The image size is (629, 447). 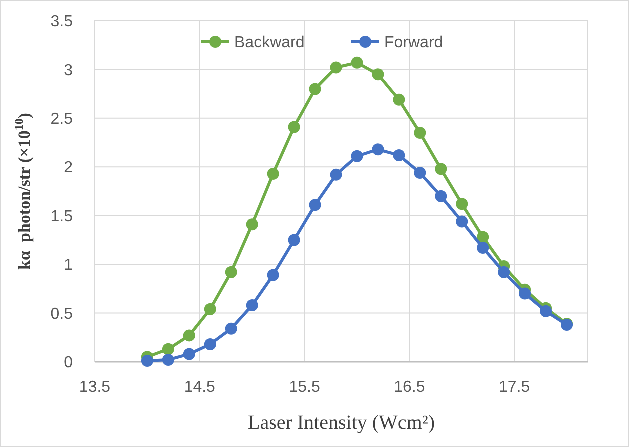 What do you see at coordinates (62, 22) in the screenshot?
I see `y-tick-label: 3.5` at bounding box center [62, 22].